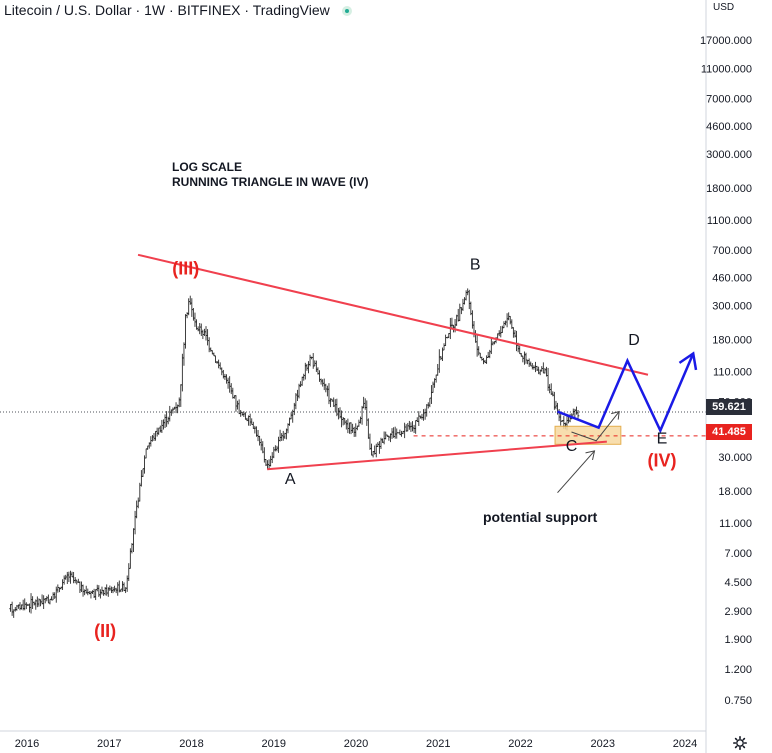 The image size is (772, 753). I want to click on price-tick-label: 300.000, so click(732, 307).